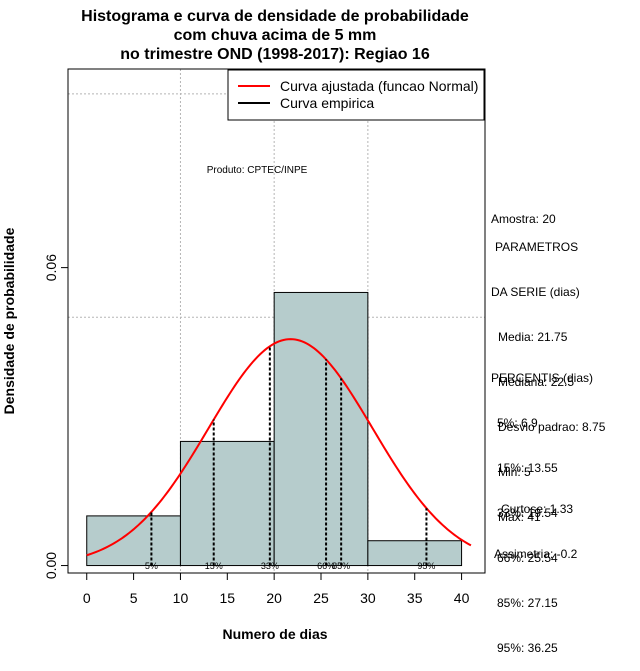 The height and width of the screenshot is (671, 640). I want to click on y-tick-label: 0.06, so click(51, 267).